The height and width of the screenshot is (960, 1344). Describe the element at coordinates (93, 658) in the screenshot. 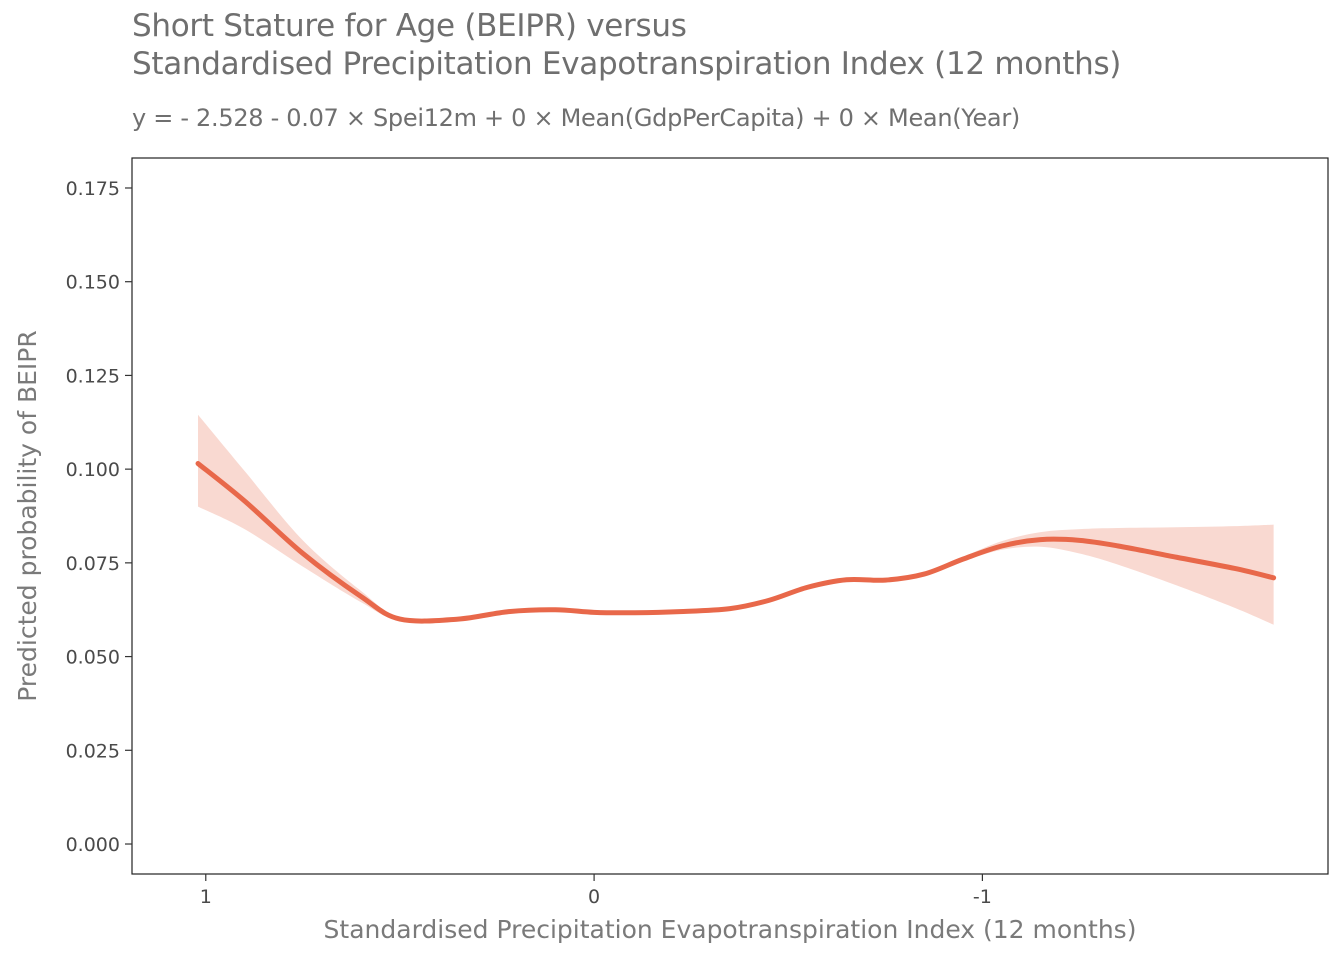

I see `y-tick-label: 0.050` at that location.